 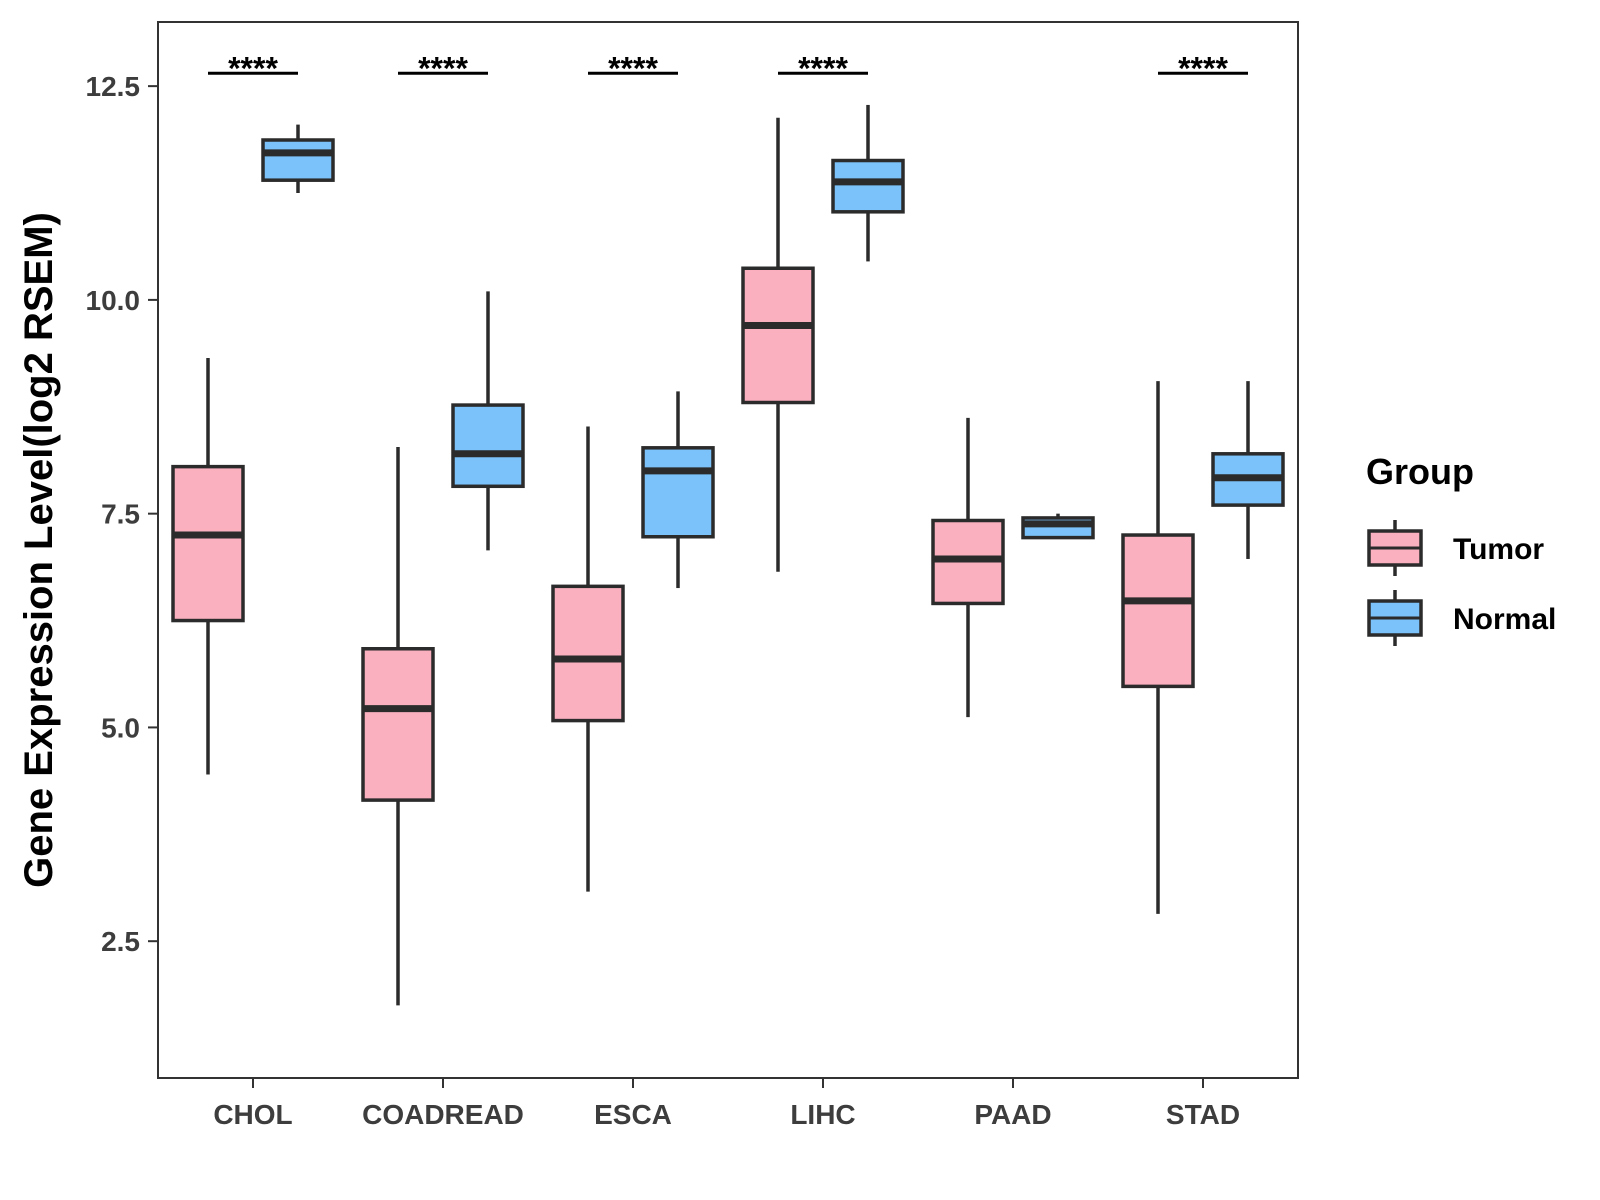 I want to click on legend: Group Tumor Normal, so click(x=1461, y=548).